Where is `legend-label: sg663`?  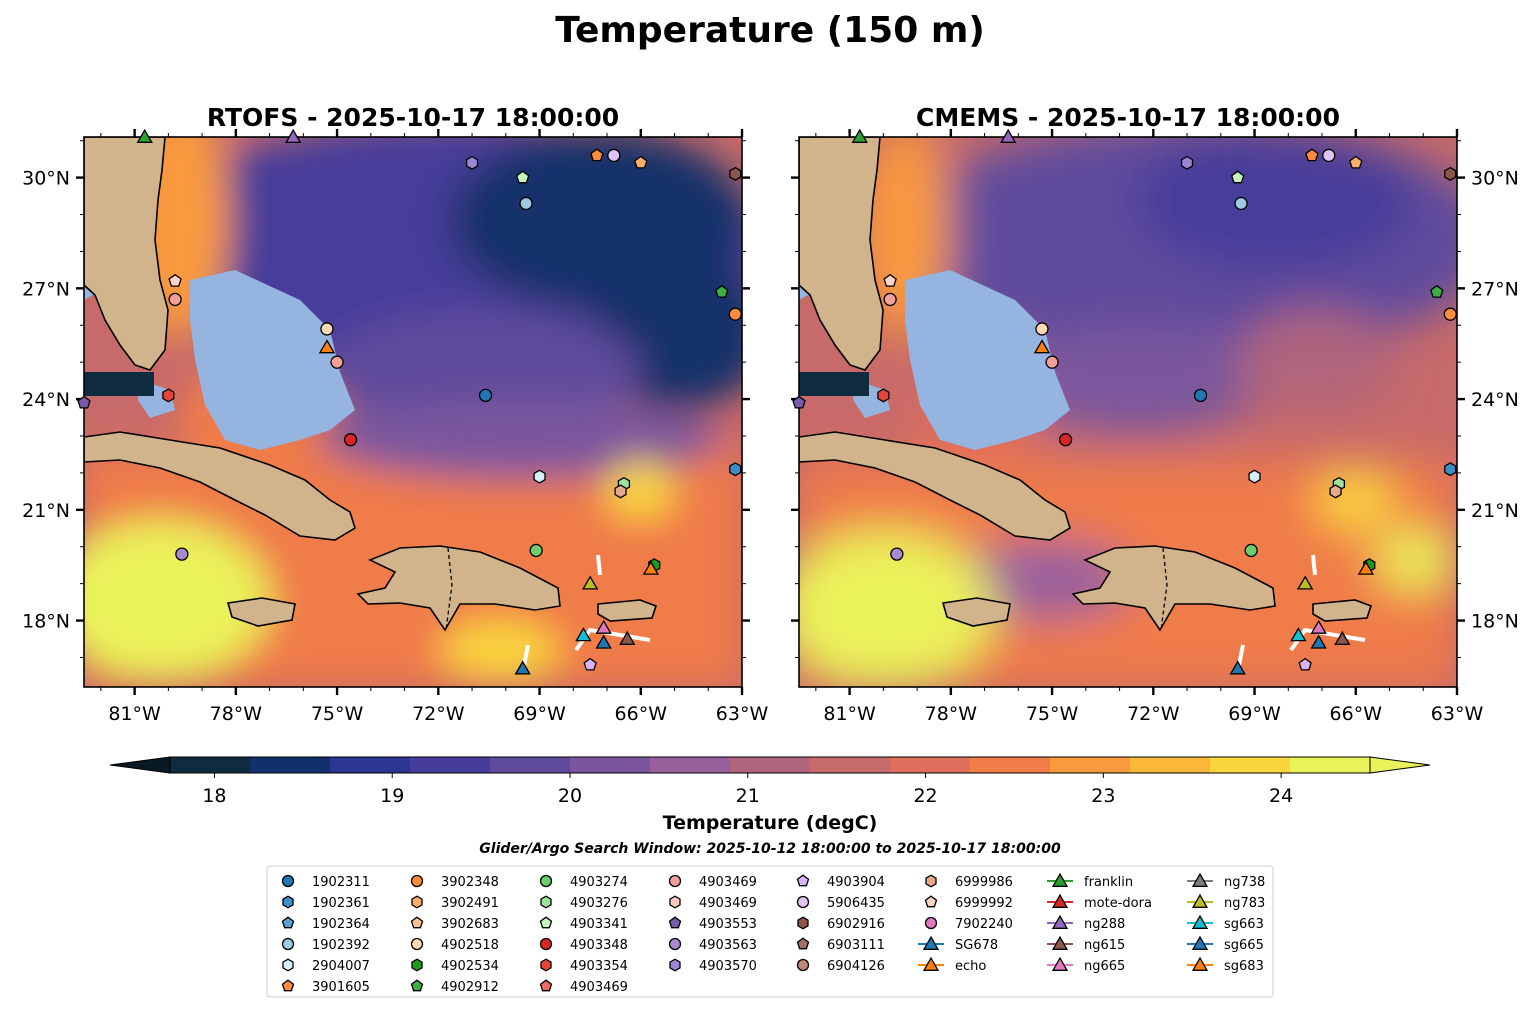
legend-label: sg663 is located at coordinates (1244, 924).